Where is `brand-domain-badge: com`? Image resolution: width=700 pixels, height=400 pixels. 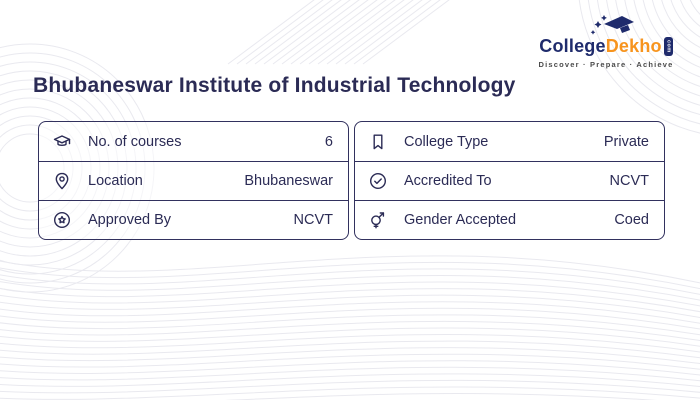 brand-domain-badge: com is located at coordinates (668, 46).